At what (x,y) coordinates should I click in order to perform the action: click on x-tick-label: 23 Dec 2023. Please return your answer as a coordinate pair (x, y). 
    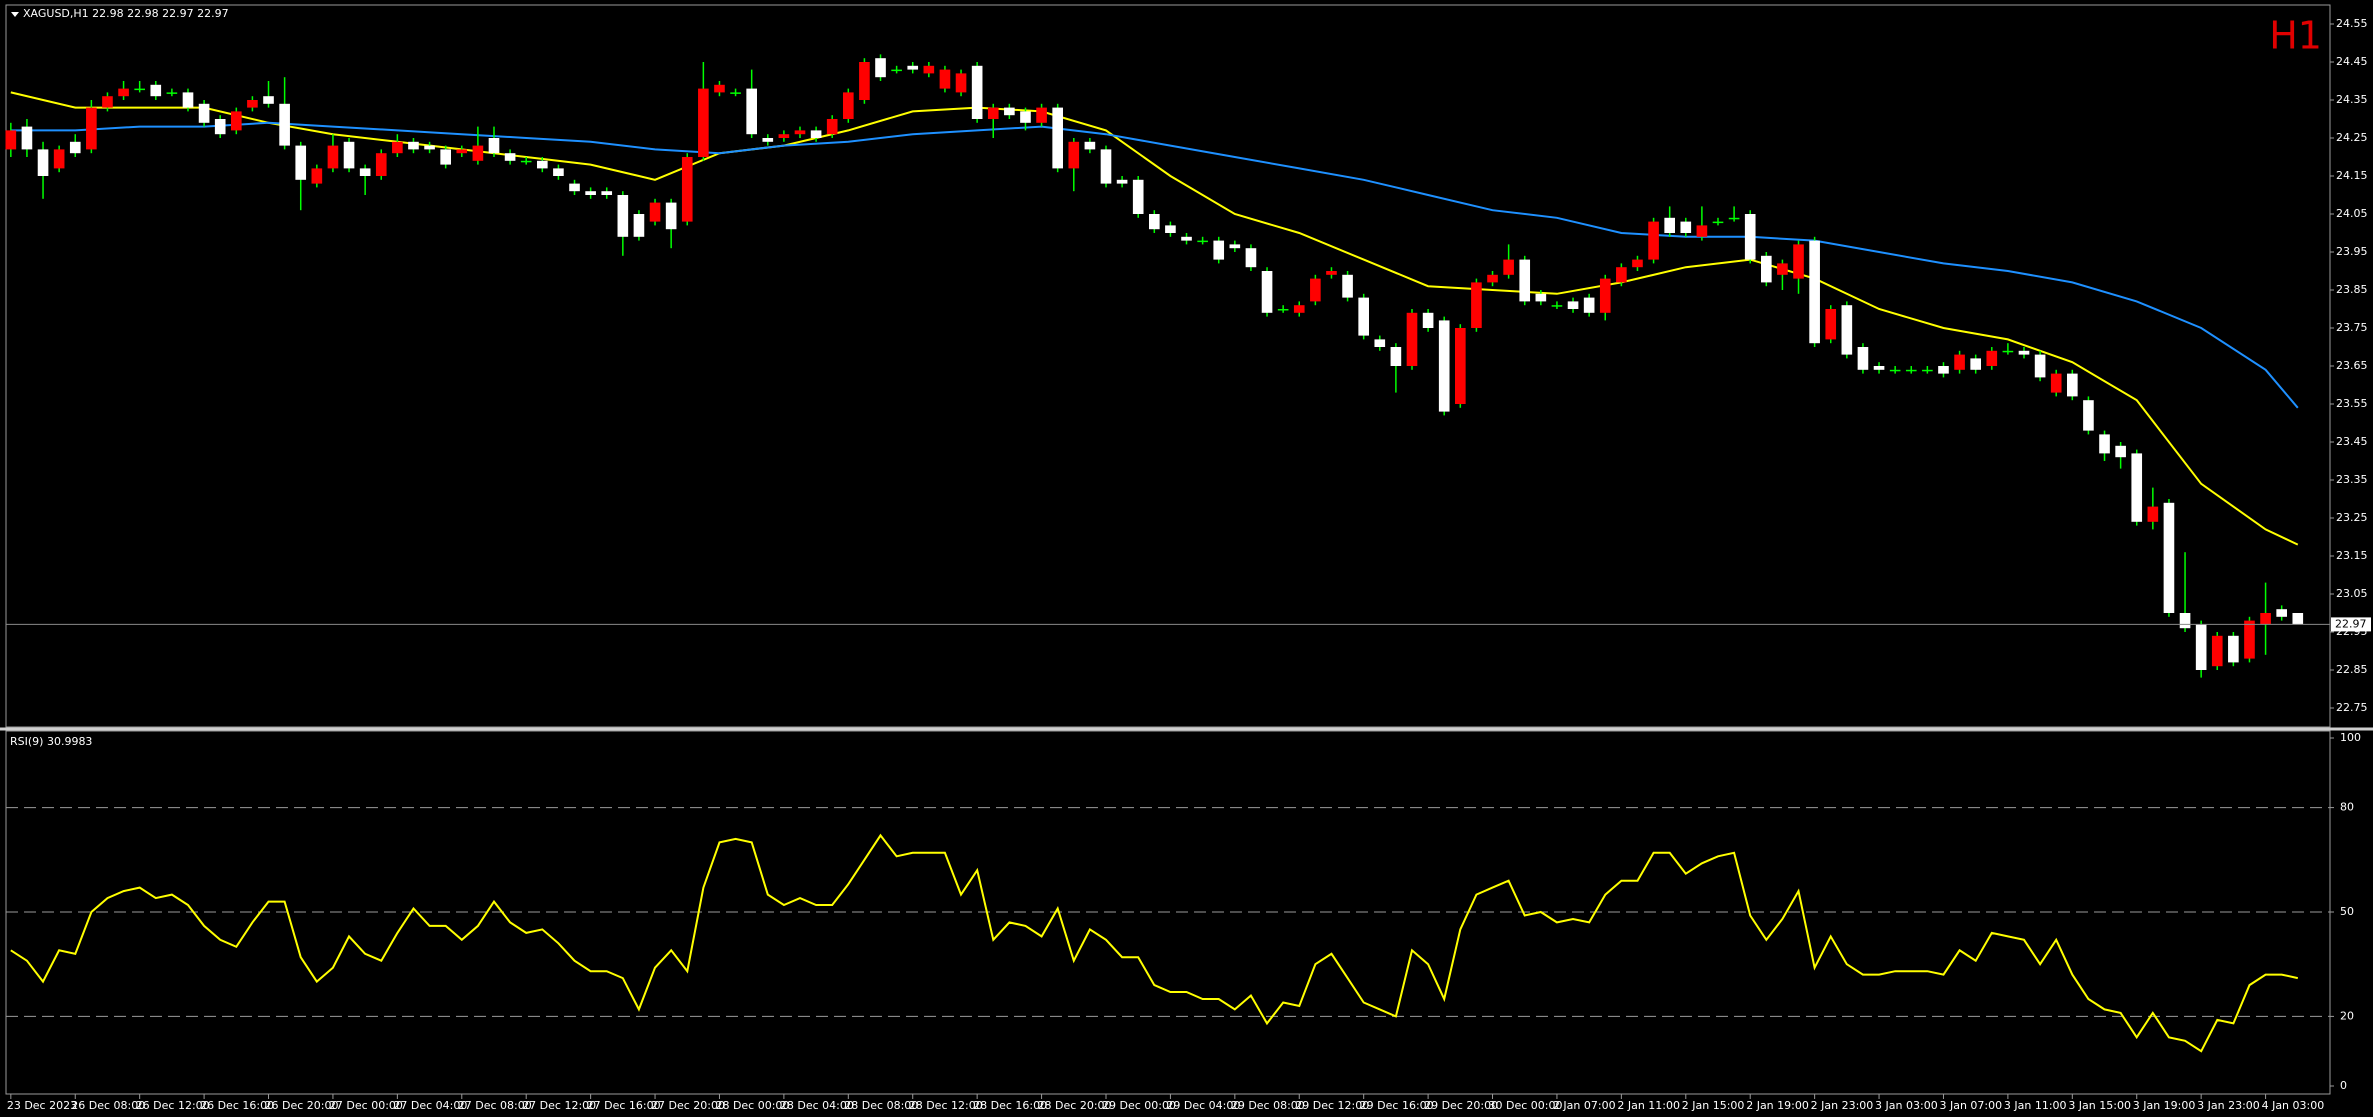
    Looking at the image, I should click on (42, 1105).